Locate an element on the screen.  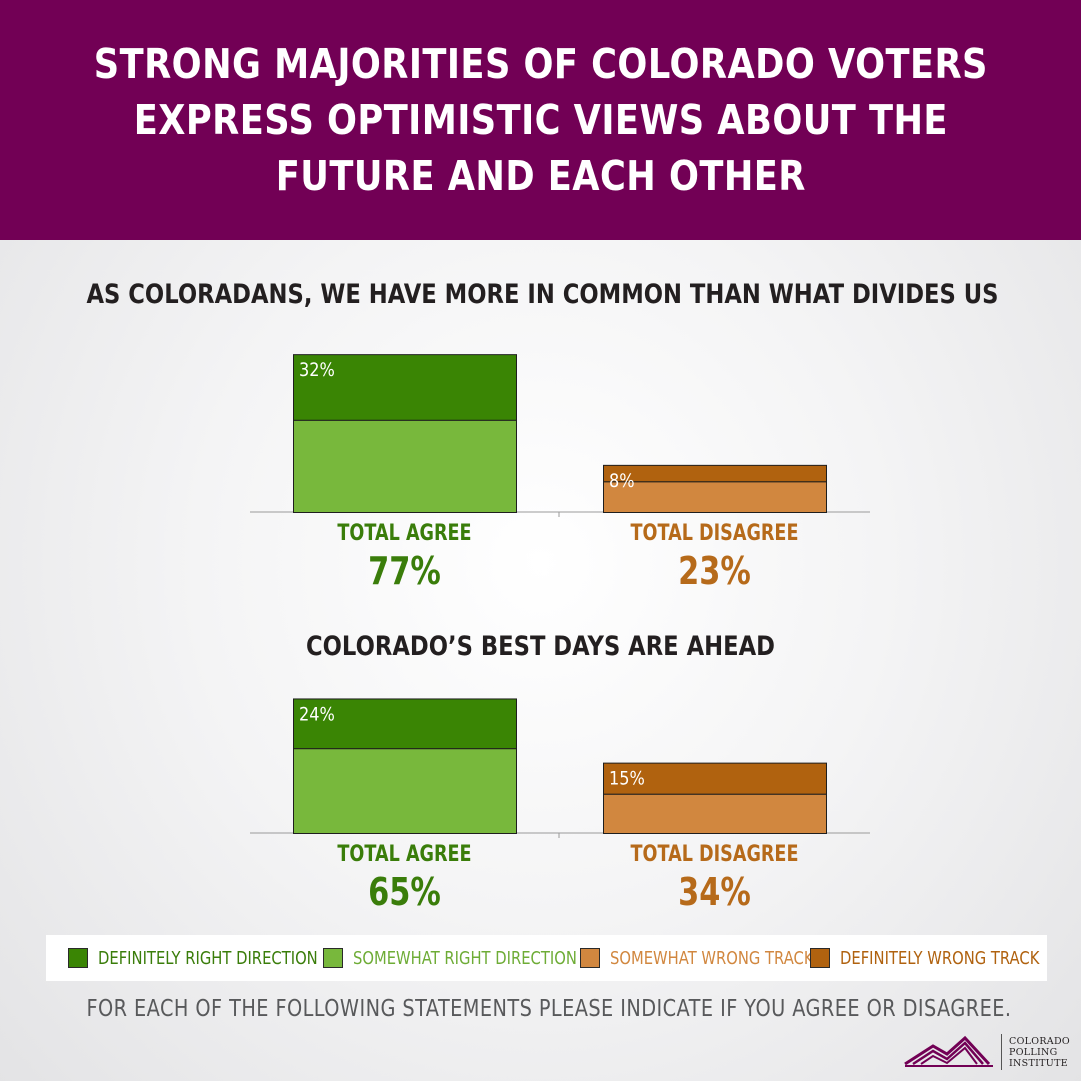
logo-line-2: POLLING is located at coordinates (1033, 1052).